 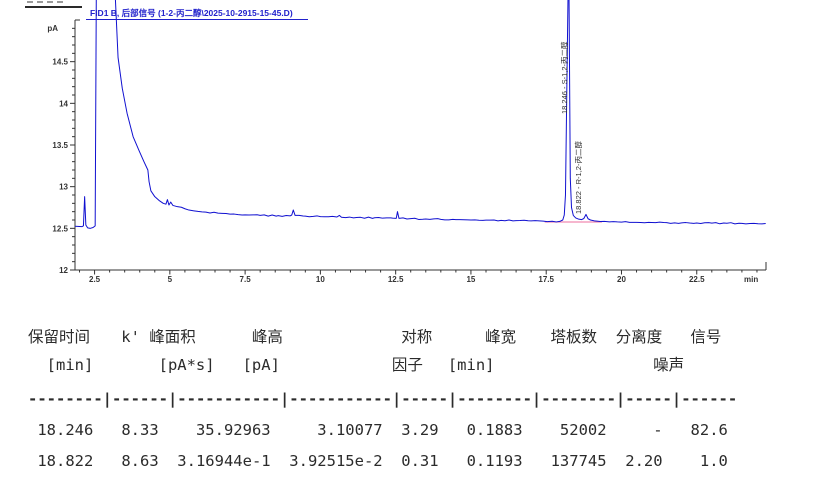 What do you see at coordinates (320, 279) in the screenshot?
I see `x-tick-label: 10` at bounding box center [320, 279].